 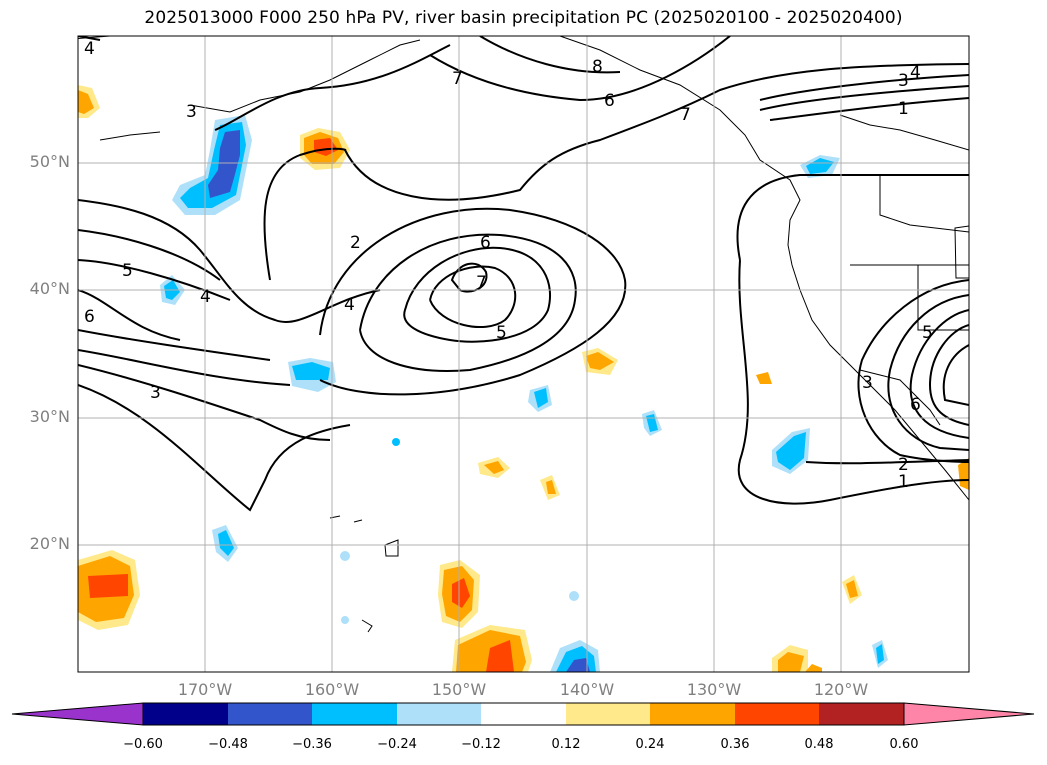 I want to click on colorbar-tick-label: 0.60, so click(x=904, y=744).